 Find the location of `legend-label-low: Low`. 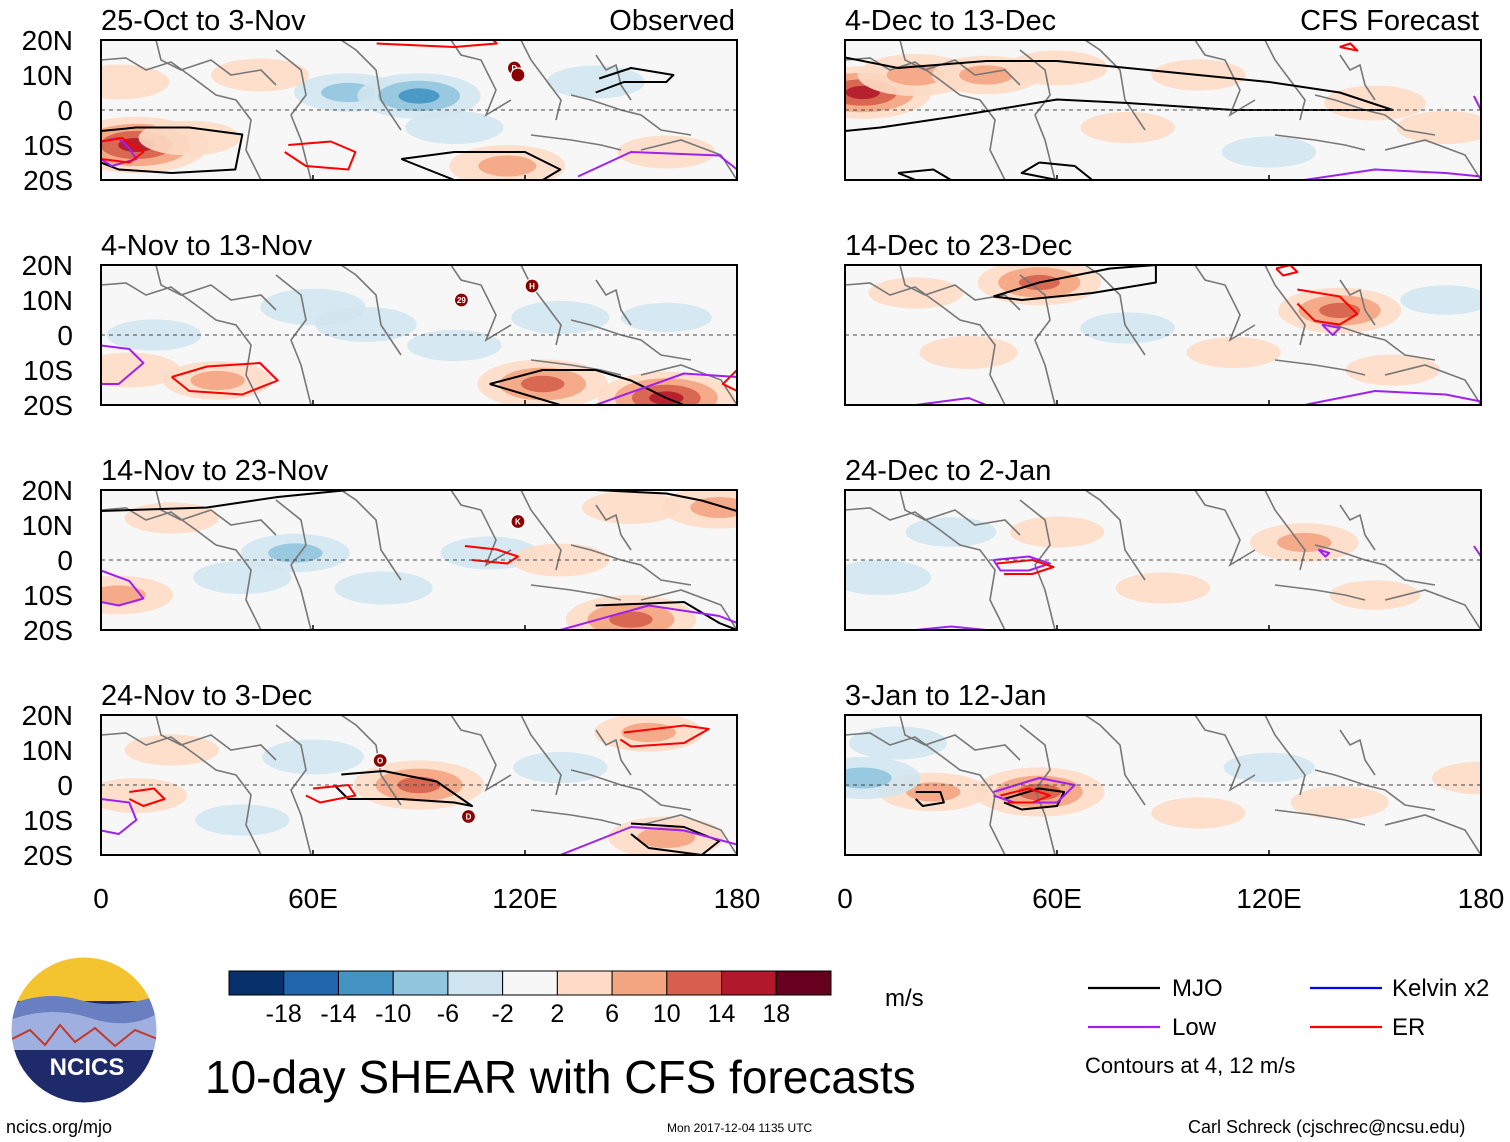

legend-label-low: Low is located at coordinates (1194, 1027).